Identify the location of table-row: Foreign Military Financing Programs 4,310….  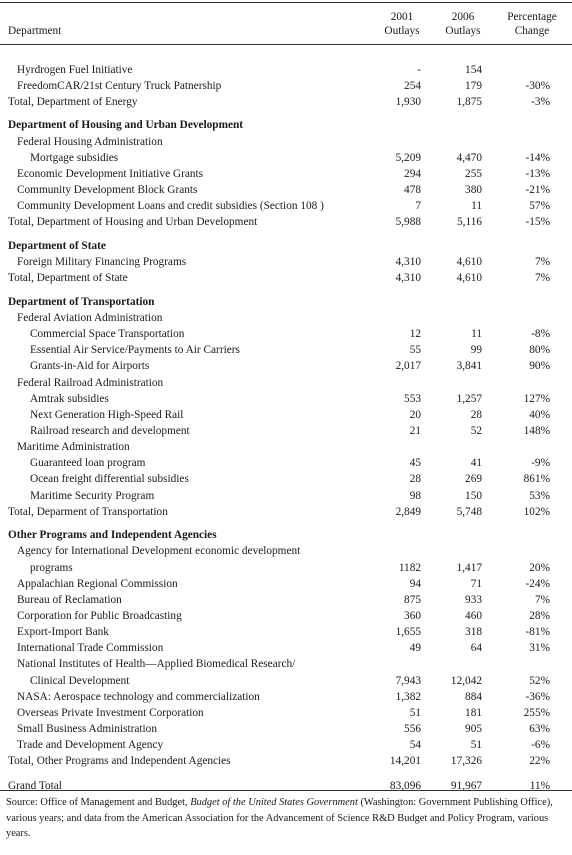
(286, 263).